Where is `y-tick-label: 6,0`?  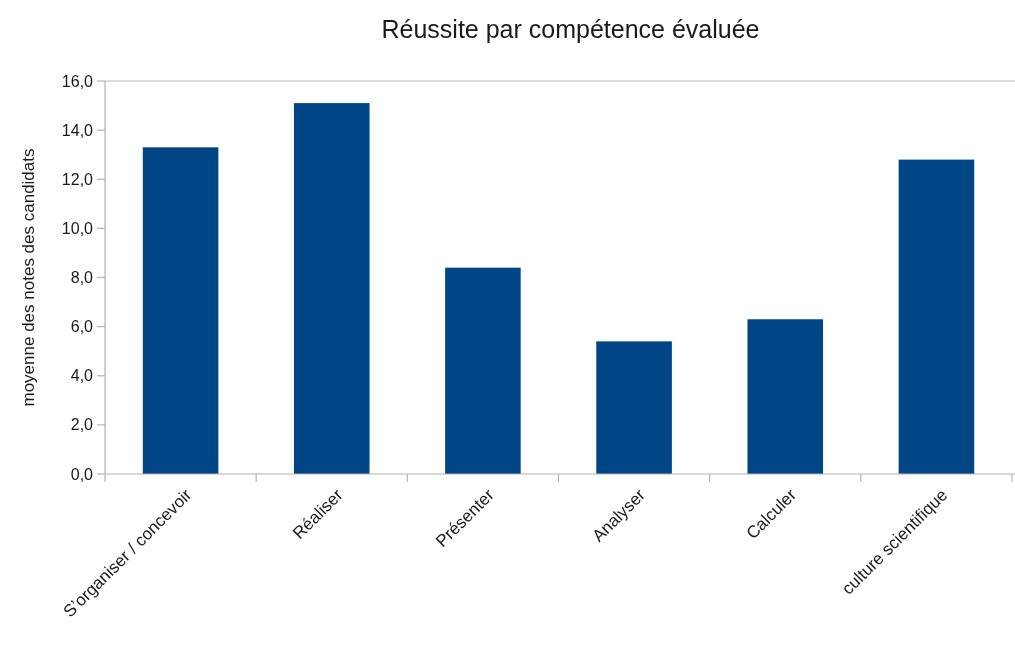
y-tick-label: 6,0 is located at coordinates (82, 327).